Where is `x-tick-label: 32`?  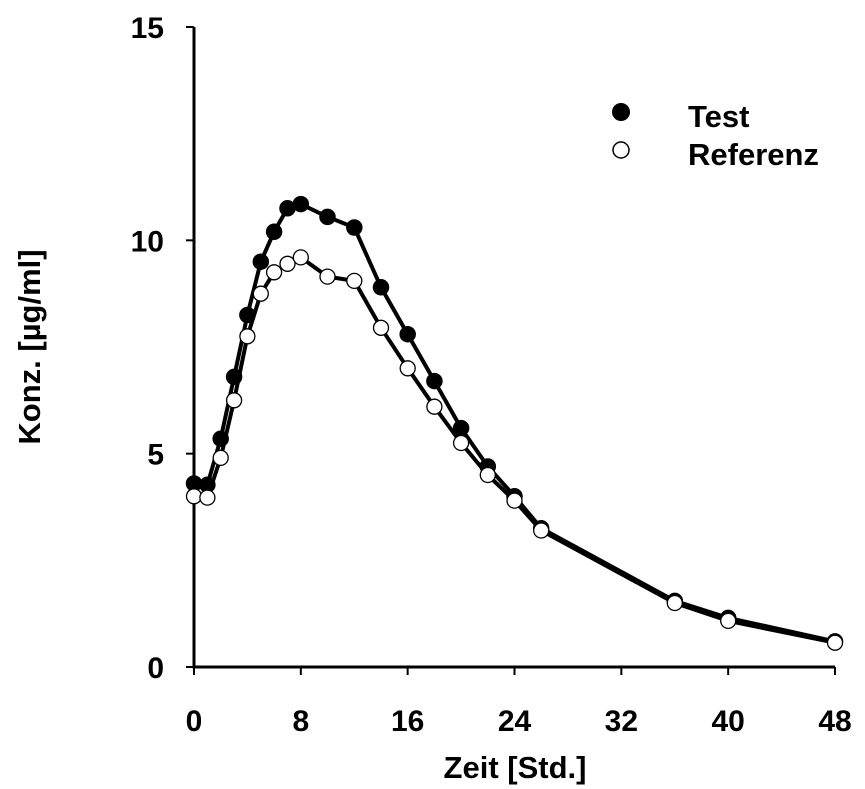 x-tick-label: 32 is located at coordinates (621, 721).